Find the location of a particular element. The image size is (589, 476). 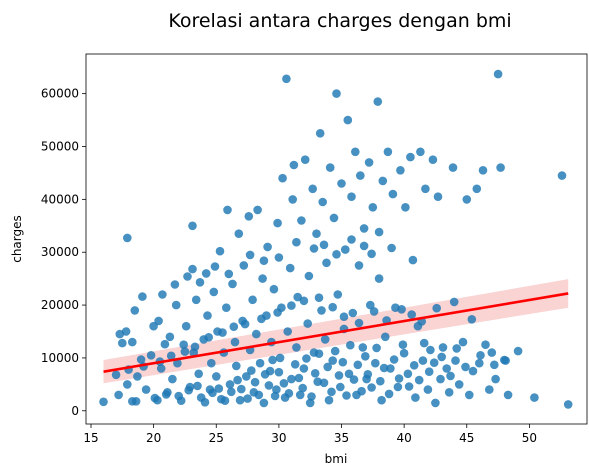

y-tick-label: 10000 is located at coordinates (60, 358).